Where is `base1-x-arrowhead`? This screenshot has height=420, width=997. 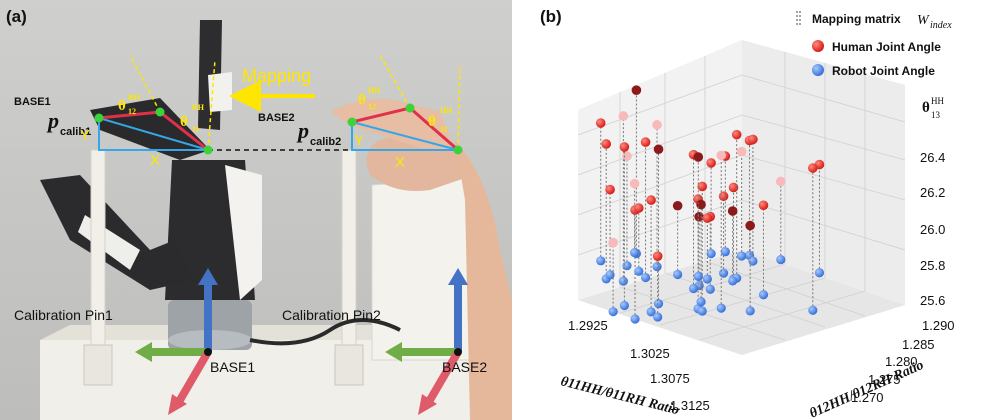
base1-x-arrowhead is located at coordinates (177, 404).